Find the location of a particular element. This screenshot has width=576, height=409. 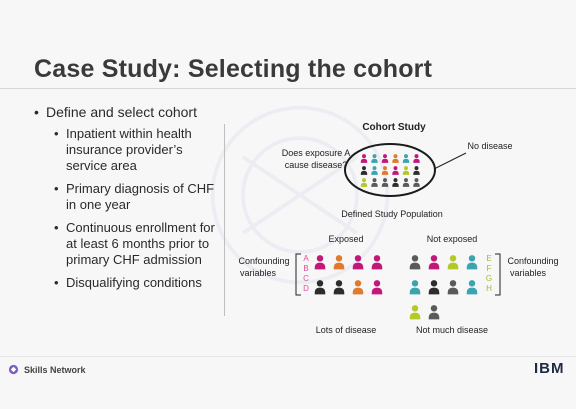

letter-a: A is located at coordinates (306, 258).